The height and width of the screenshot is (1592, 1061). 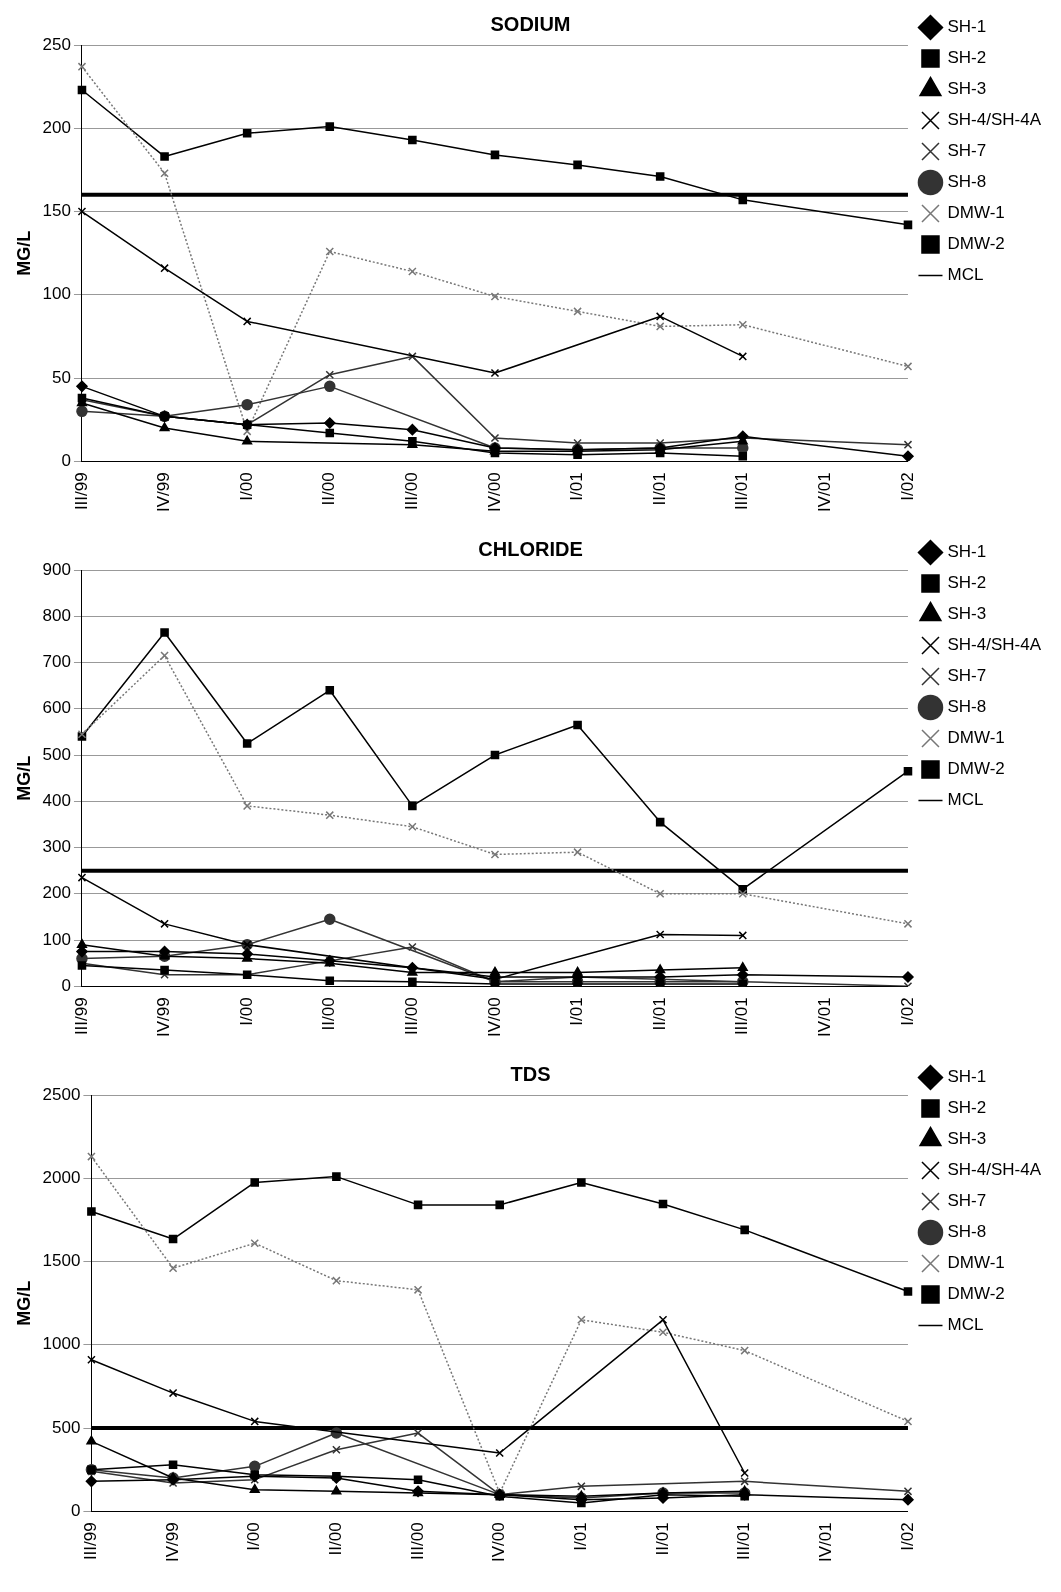 I want to click on y-tick-label: 250, so click(x=56, y=44).